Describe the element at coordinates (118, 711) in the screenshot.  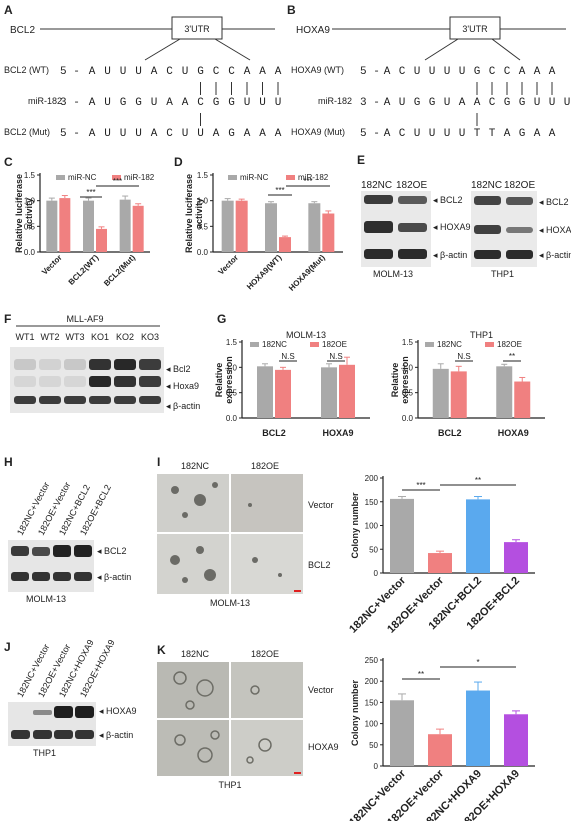
I see `blot-j-label-hoxa9: ◂ HOXA9` at that location.